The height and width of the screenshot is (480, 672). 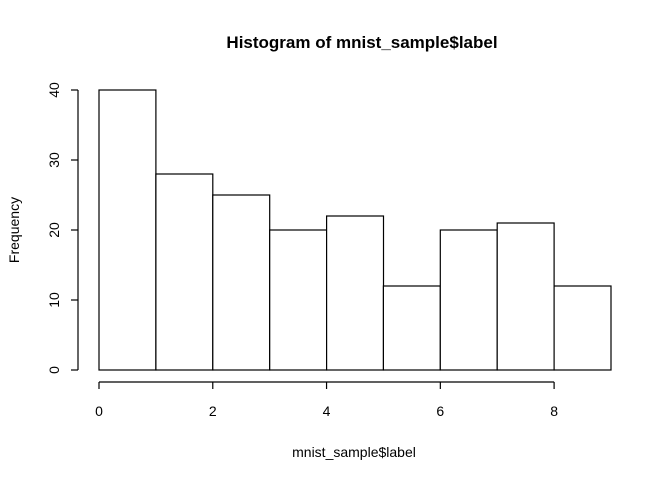 What do you see at coordinates (54, 160) in the screenshot?
I see `y-tick-label: 30` at bounding box center [54, 160].